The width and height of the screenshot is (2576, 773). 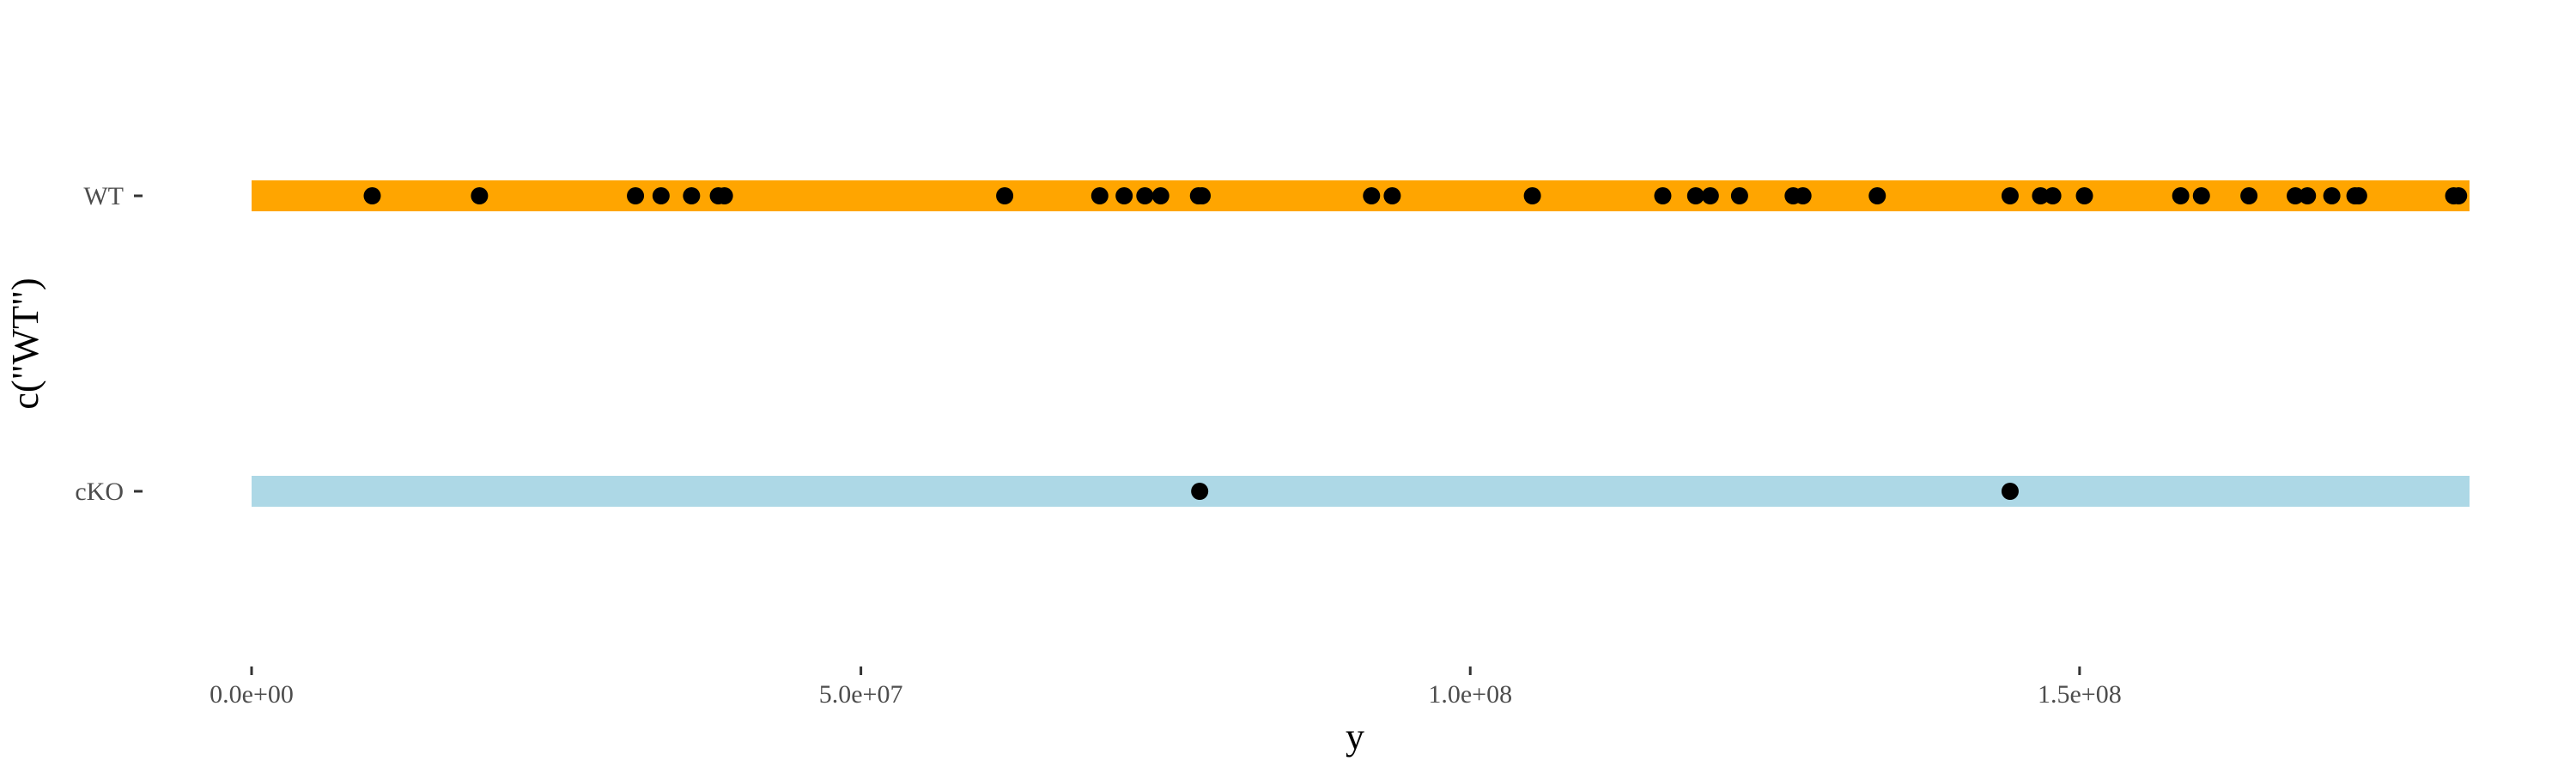 I want to click on x-axis-title: y, so click(x=1355, y=736).